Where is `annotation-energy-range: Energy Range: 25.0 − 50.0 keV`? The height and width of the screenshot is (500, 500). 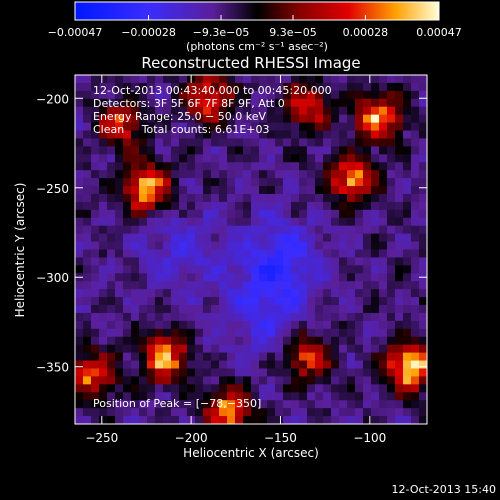
annotation-energy-range: Energy Range: 25.0 − 50.0 keV is located at coordinates (180, 116).